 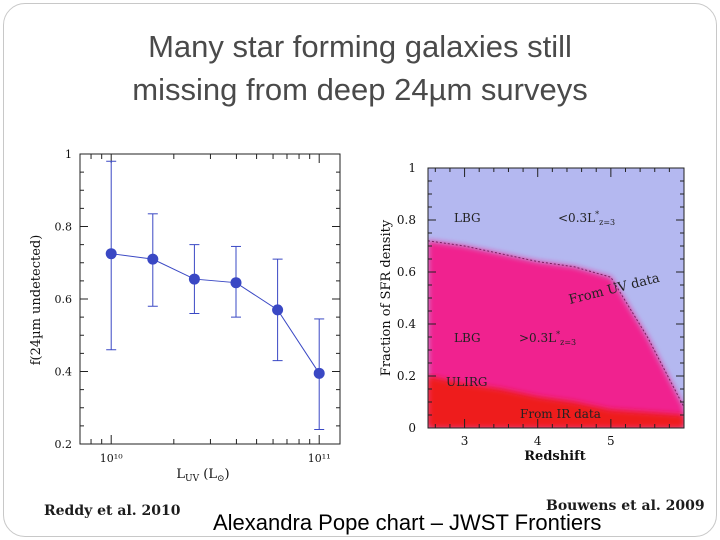 I want to click on region-ulirg, so click(x=556, y=402).